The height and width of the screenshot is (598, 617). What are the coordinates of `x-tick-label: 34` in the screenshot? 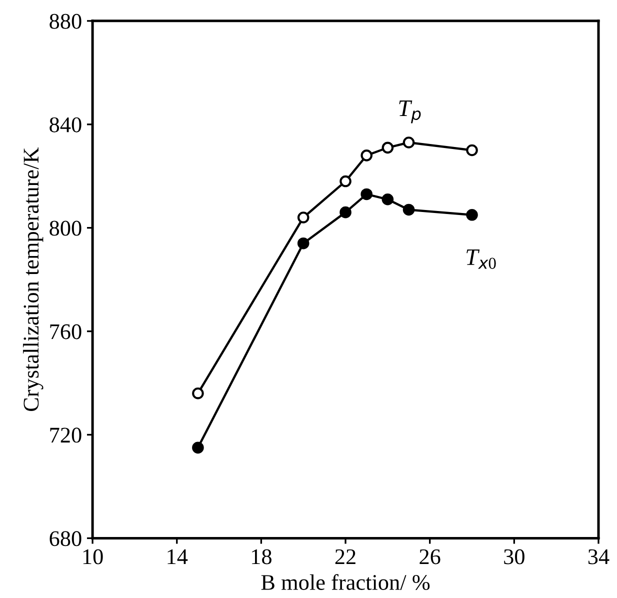 It's located at (599, 556).